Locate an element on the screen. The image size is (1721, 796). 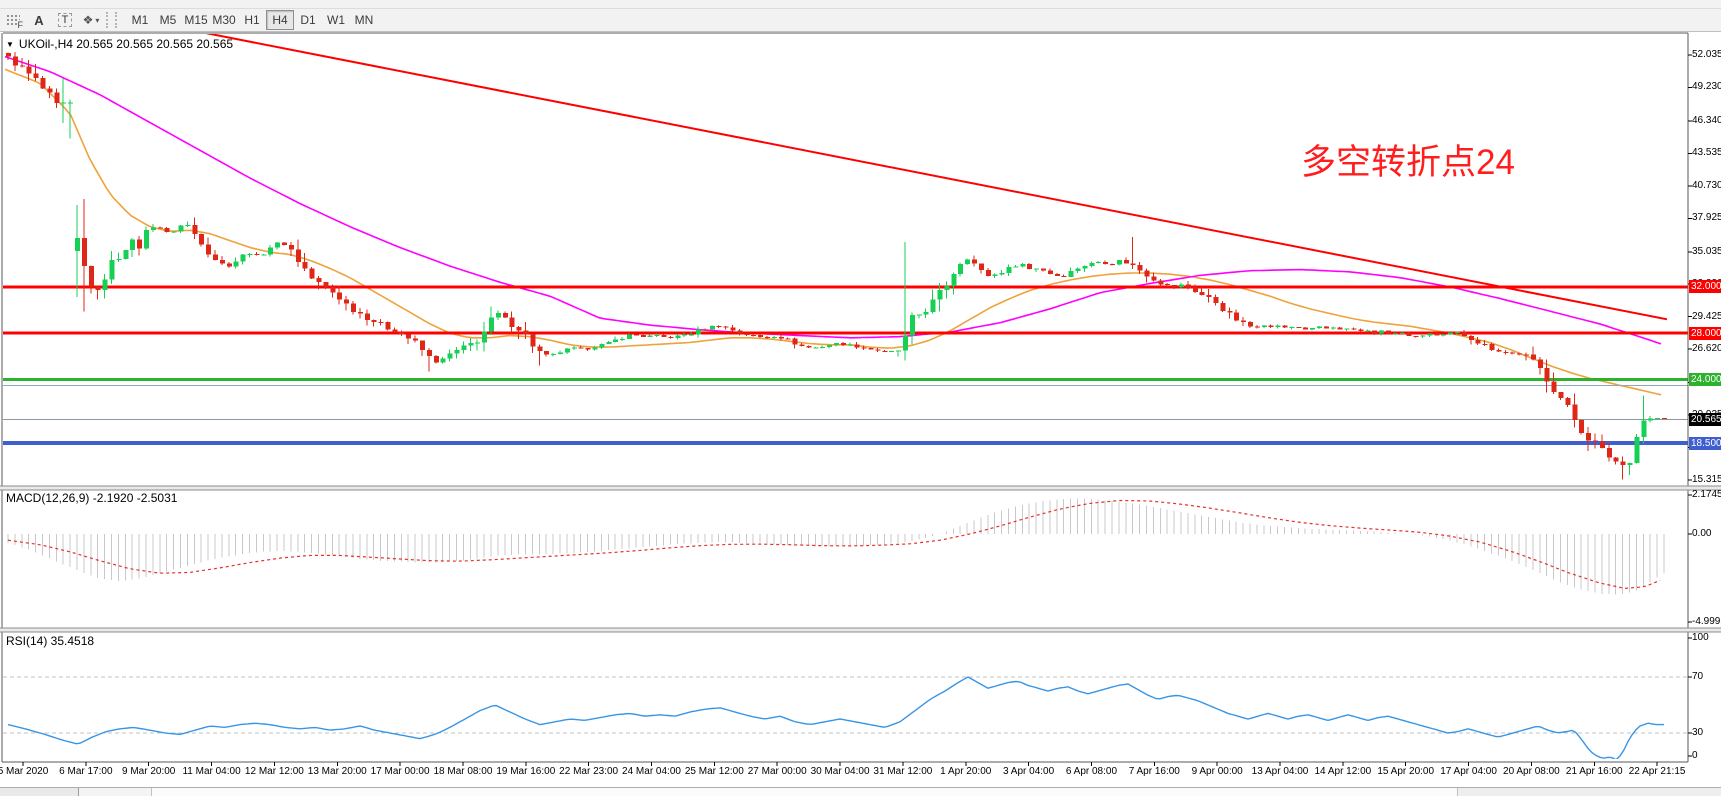
time-axis-label: 11 Mar 04:00 is located at coordinates (211, 771).